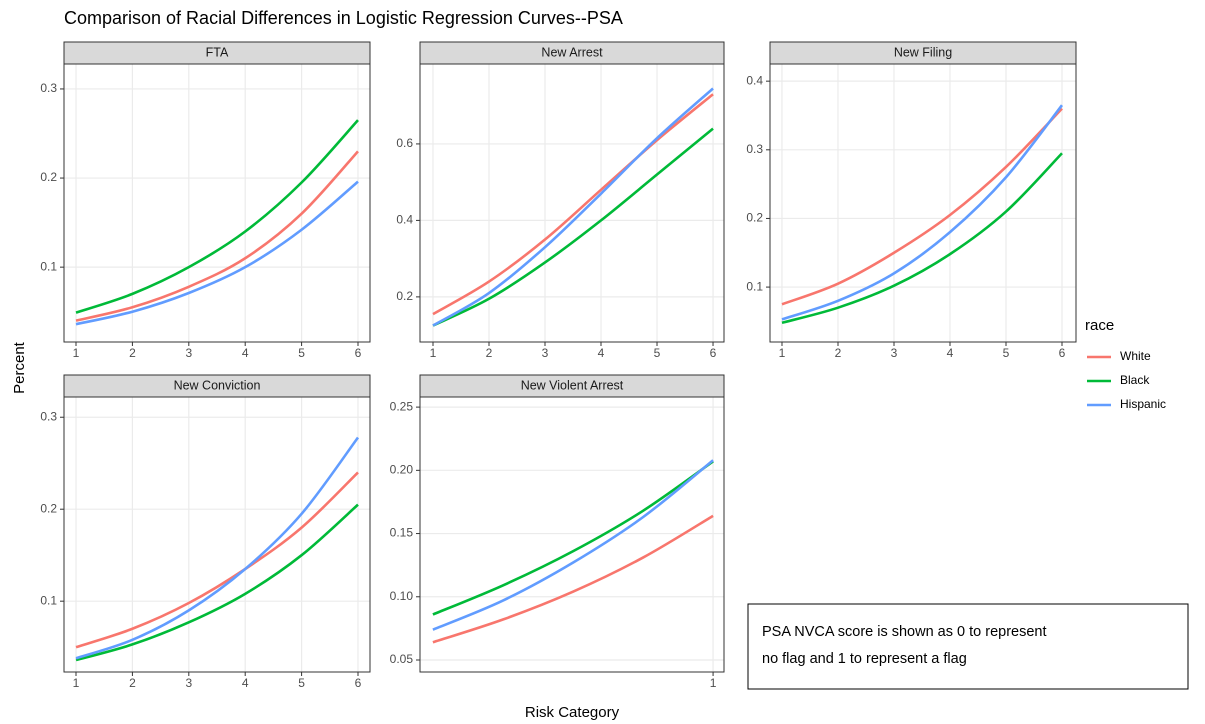 This screenshot has width=1205, height=724. What do you see at coordinates (217, 385) in the screenshot?
I see `panel-title: New Conviction` at bounding box center [217, 385].